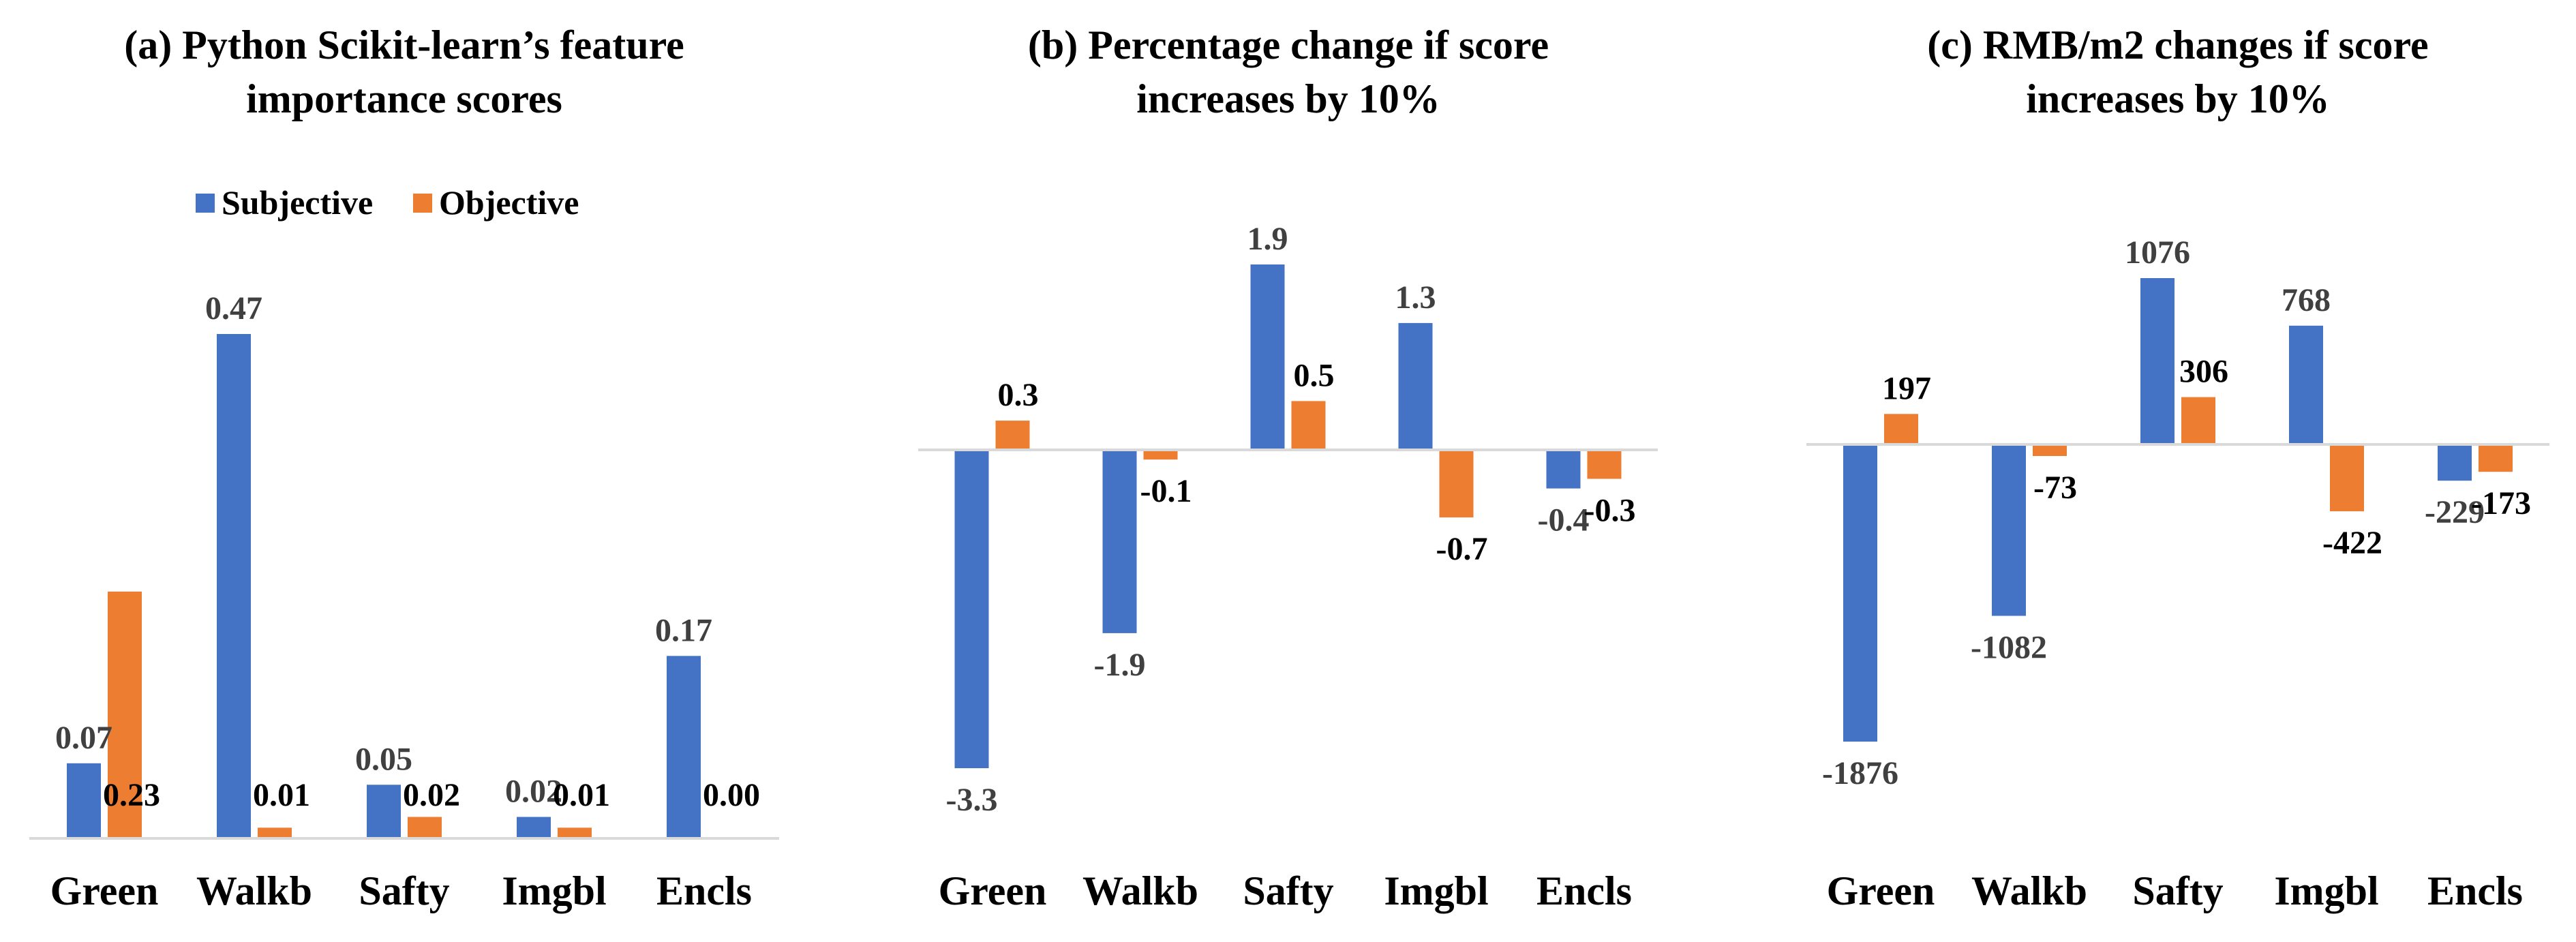 Image resolution: width=2576 pixels, height=942 pixels. What do you see at coordinates (2055, 488) in the screenshot?
I see `data-label-objective: -73` at bounding box center [2055, 488].